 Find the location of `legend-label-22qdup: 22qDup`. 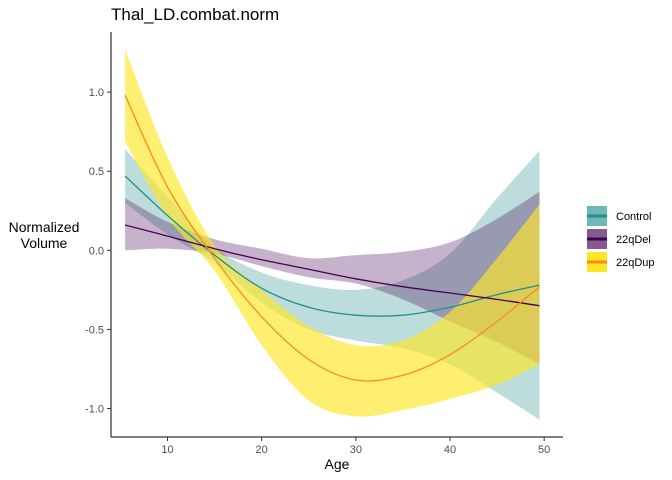

legend-label-22qdup: 22qDup is located at coordinates (635, 263).